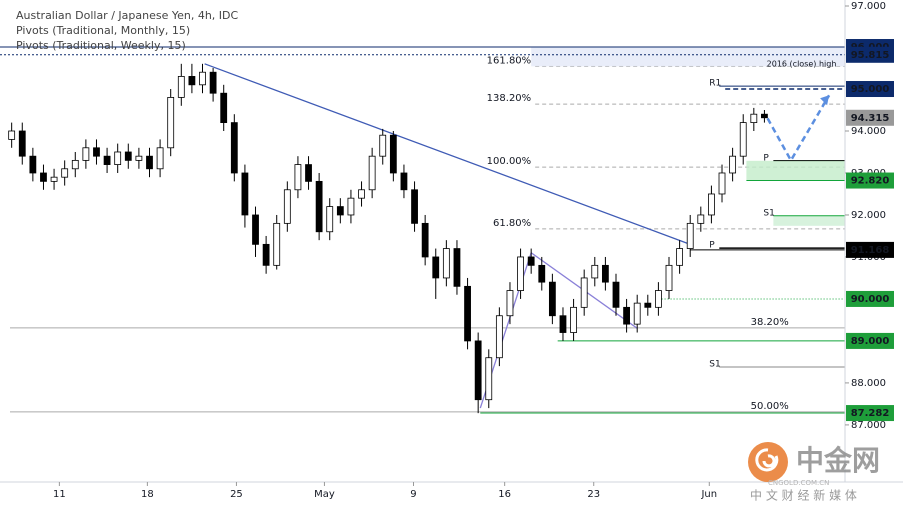 This screenshot has width=903, height=515. Describe the element at coordinates (798, 483) in the screenshot. I see `watermark-site: CNGOLD.COM.CN` at that location.